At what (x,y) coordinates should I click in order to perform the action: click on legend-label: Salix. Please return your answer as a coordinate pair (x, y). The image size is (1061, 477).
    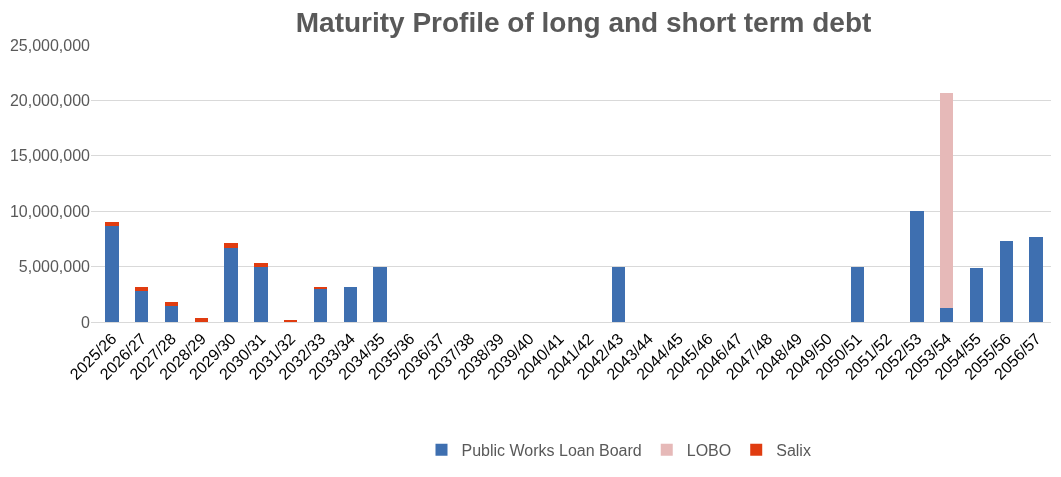
    Looking at the image, I should click on (793, 450).